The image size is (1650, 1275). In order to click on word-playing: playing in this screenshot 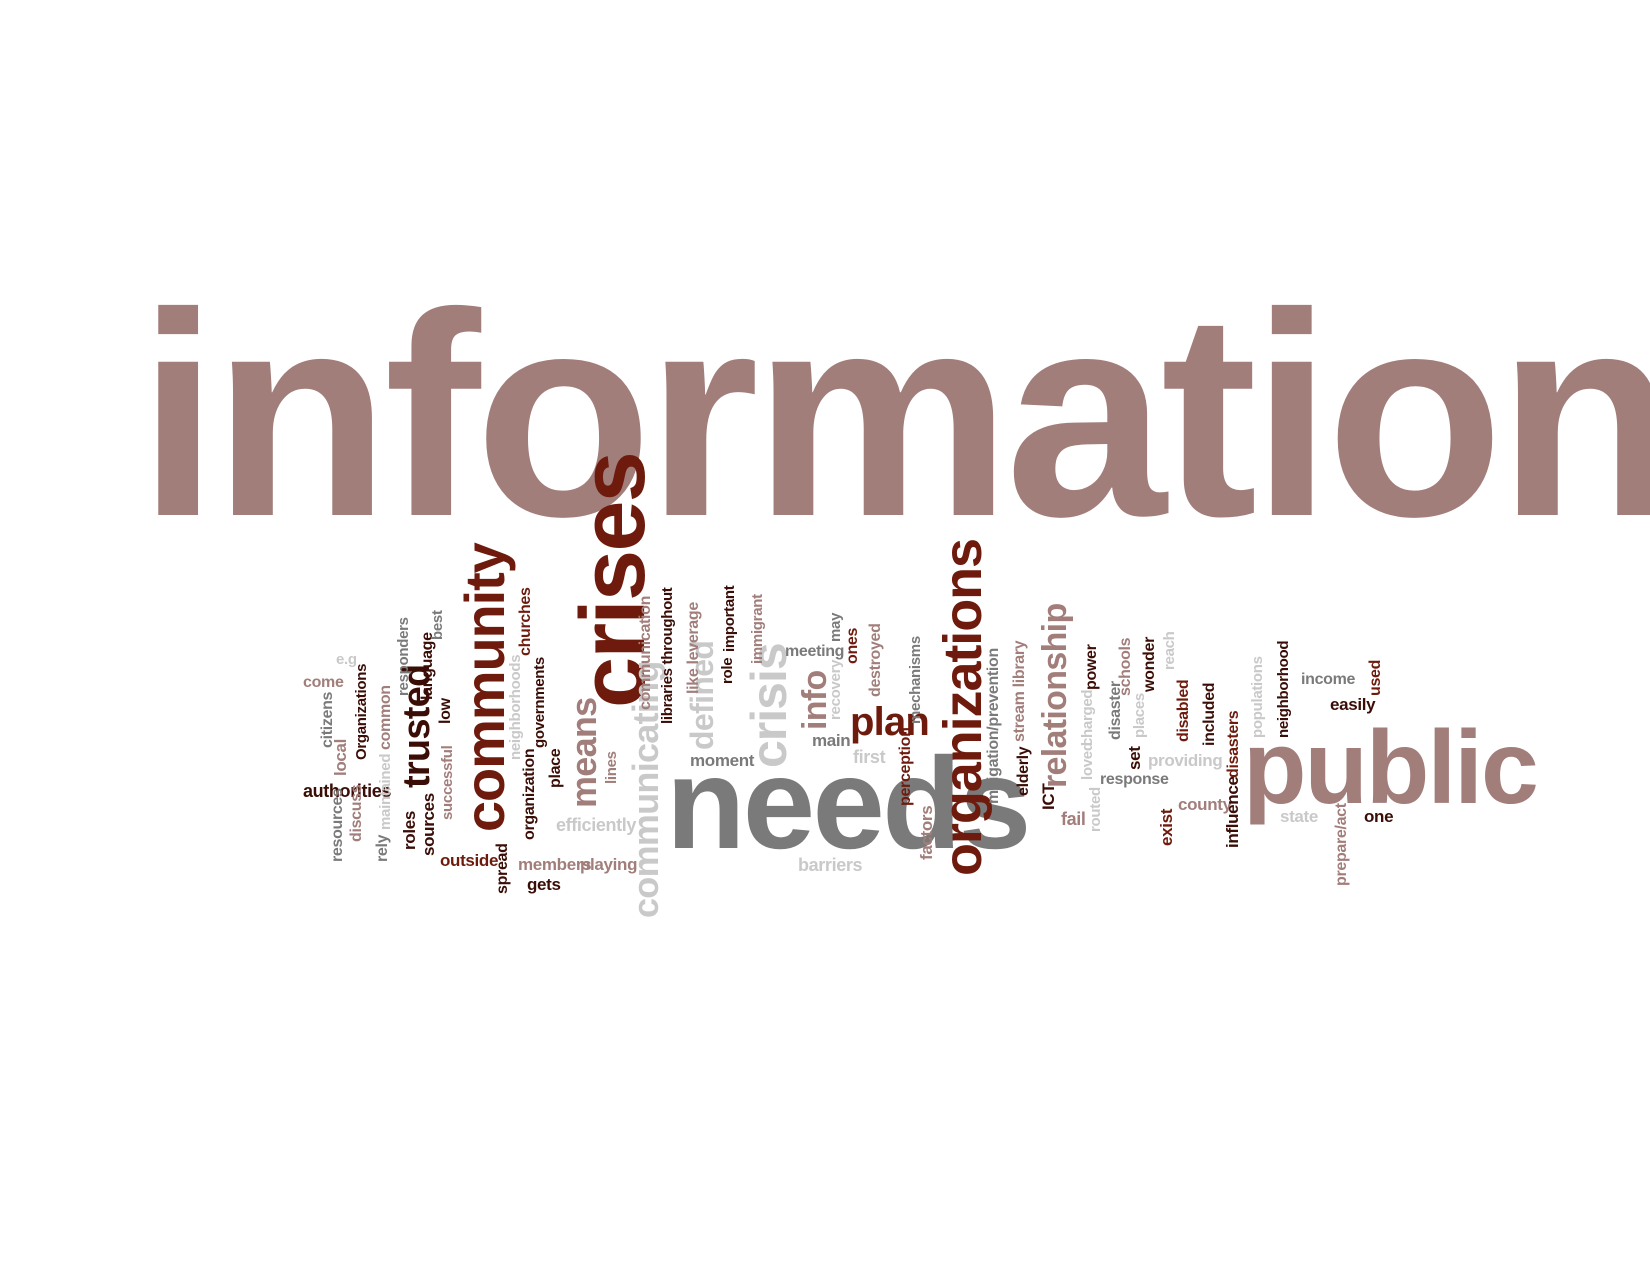, I will do `click(609, 864)`.